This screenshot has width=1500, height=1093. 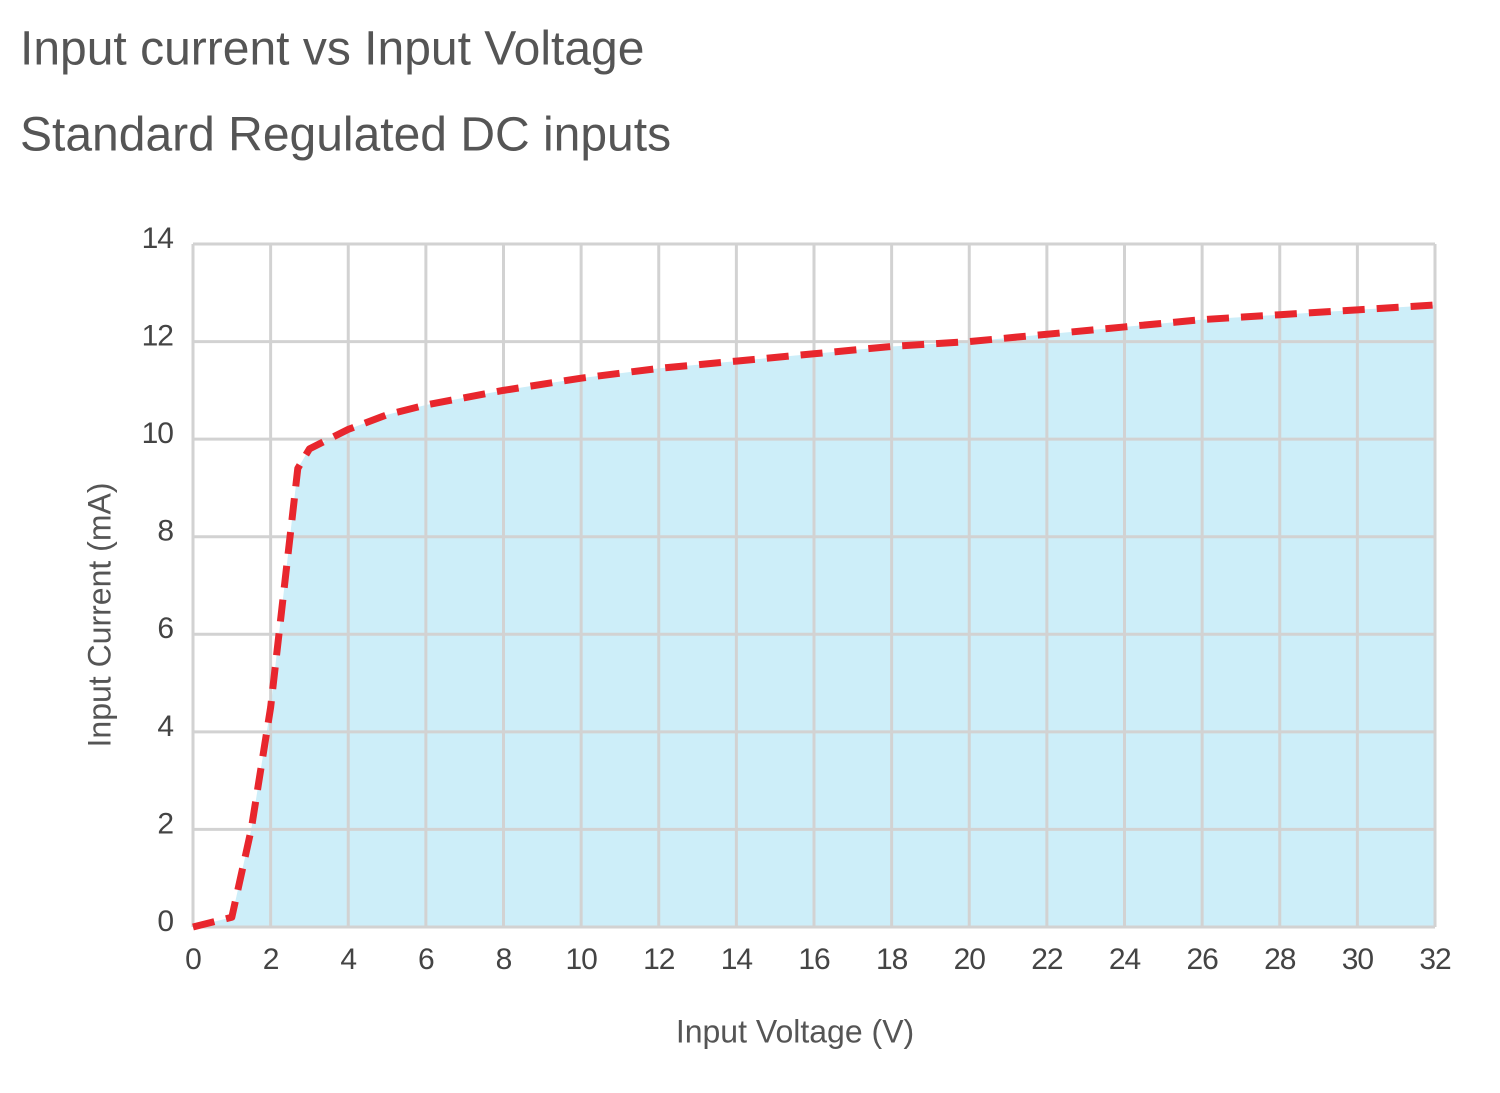 I want to click on x-tick-label: 20, so click(x=970, y=959).